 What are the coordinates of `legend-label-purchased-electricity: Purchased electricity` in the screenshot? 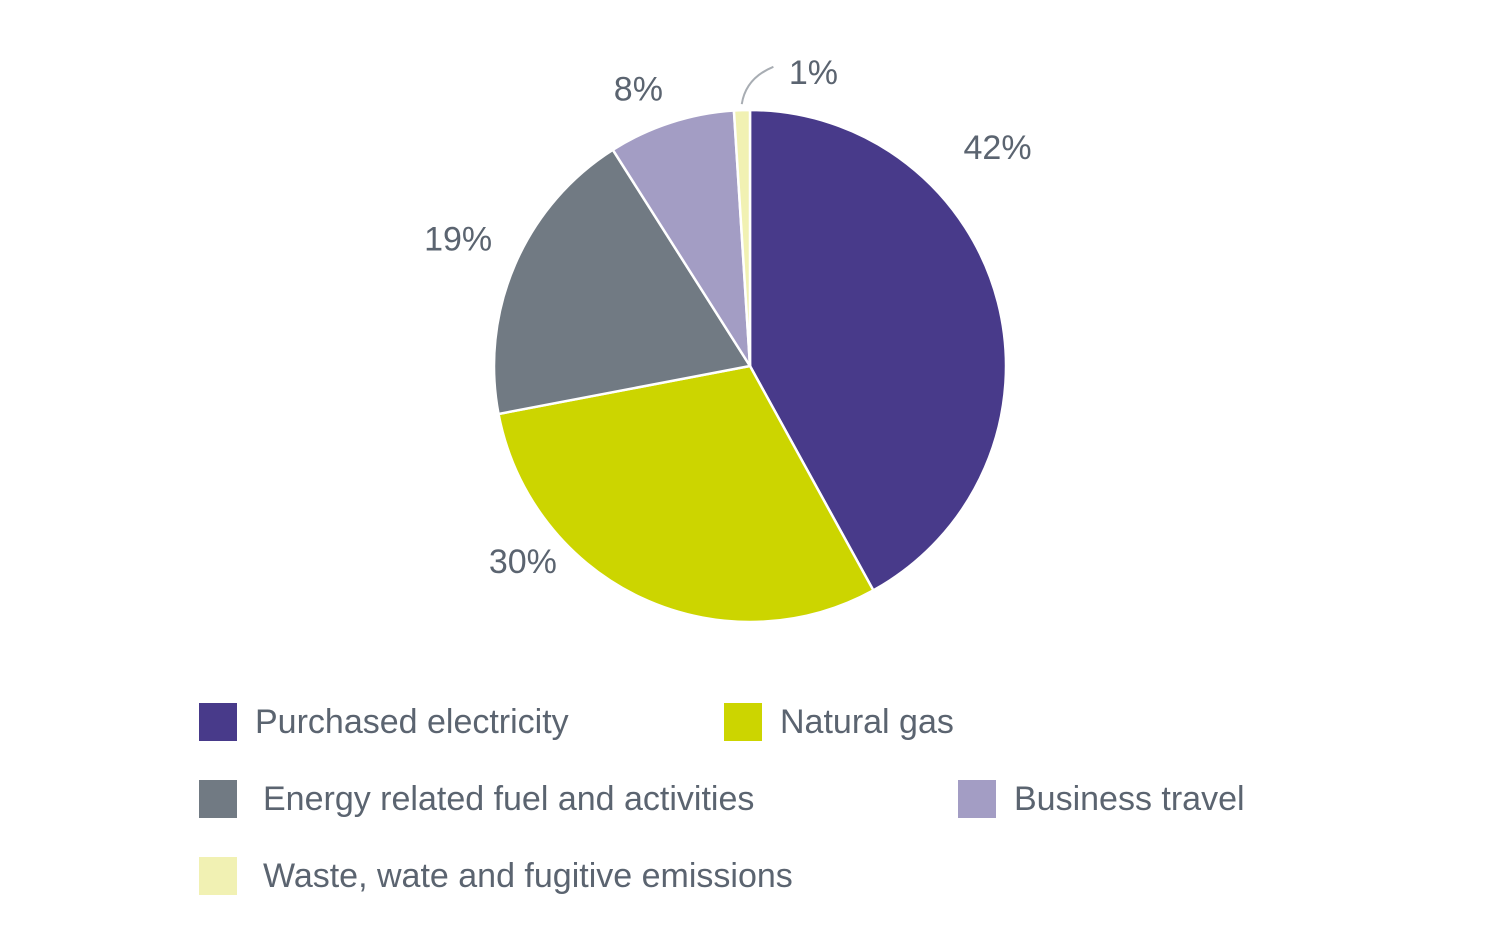 It's located at (412, 721).